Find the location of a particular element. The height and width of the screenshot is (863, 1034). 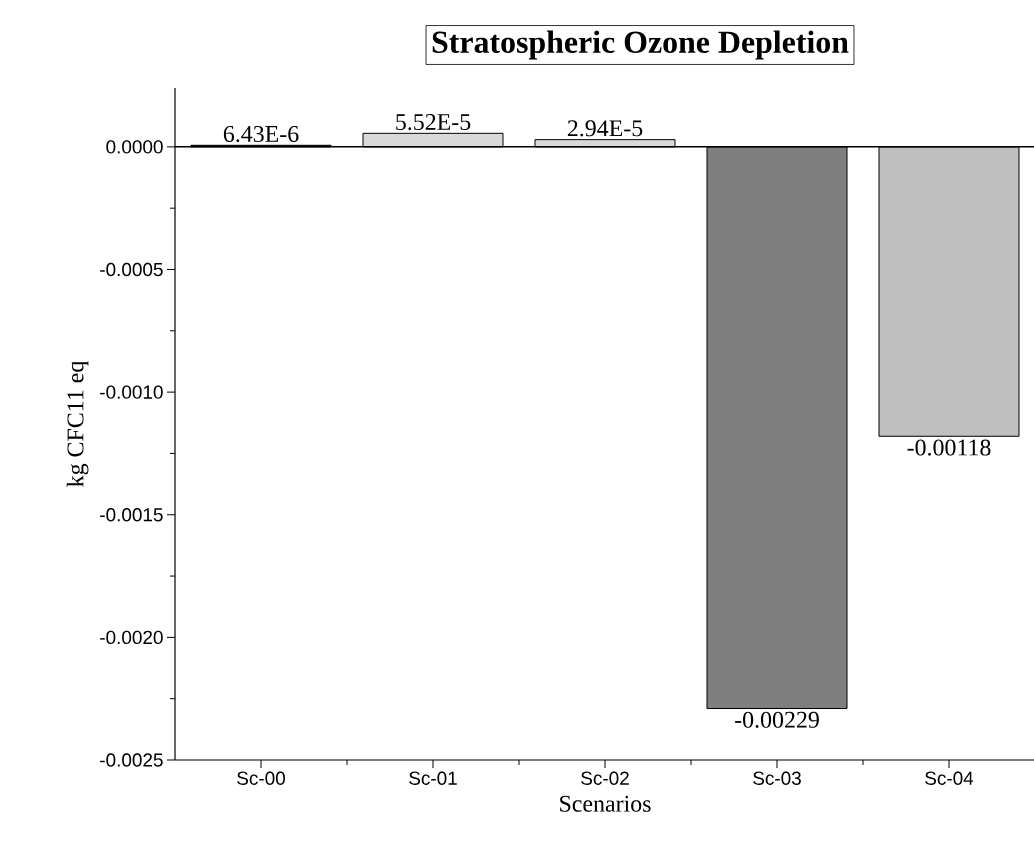

y-tick-label: 0.0000 is located at coordinates (134, 147).